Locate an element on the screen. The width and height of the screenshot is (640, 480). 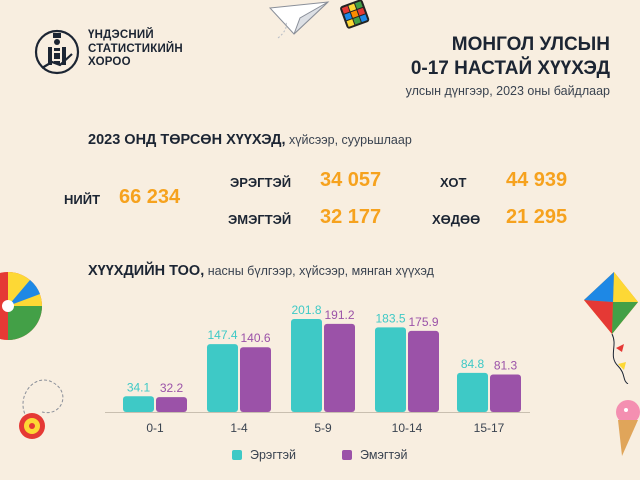
x-tick-0-1: 0-1 is located at coordinates (155, 428).